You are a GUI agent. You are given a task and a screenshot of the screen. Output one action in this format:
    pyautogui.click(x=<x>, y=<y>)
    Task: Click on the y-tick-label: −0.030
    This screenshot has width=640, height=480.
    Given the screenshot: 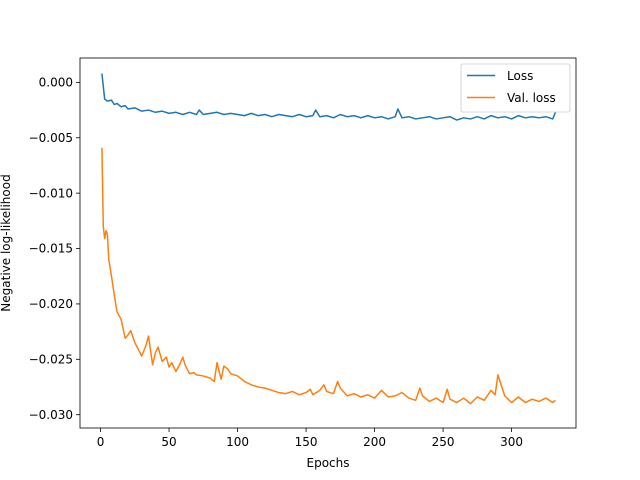 What is the action you would take?
    pyautogui.click(x=51, y=415)
    